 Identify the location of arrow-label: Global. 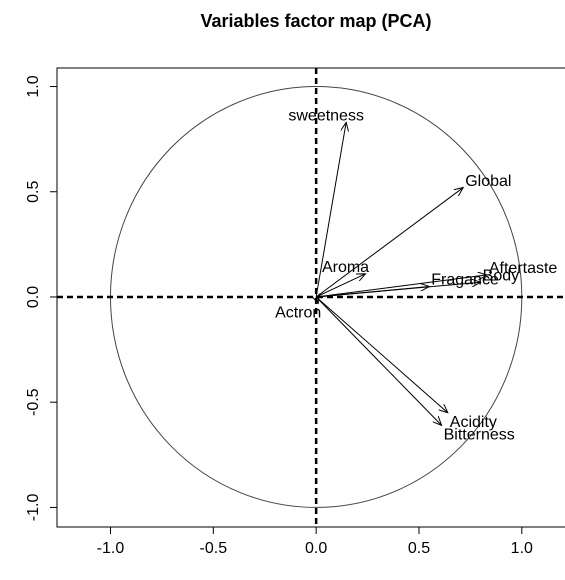
(488, 181).